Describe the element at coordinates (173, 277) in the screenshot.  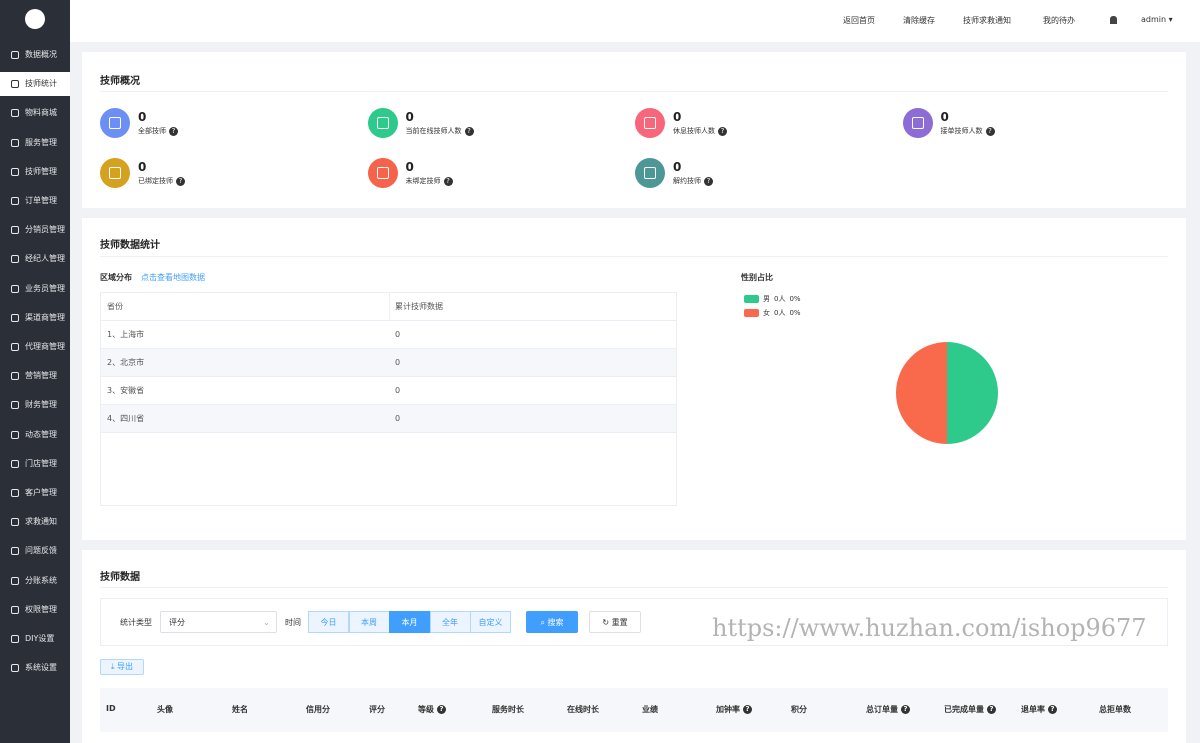
I see `map-link: 点击查看地图数据` at that location.